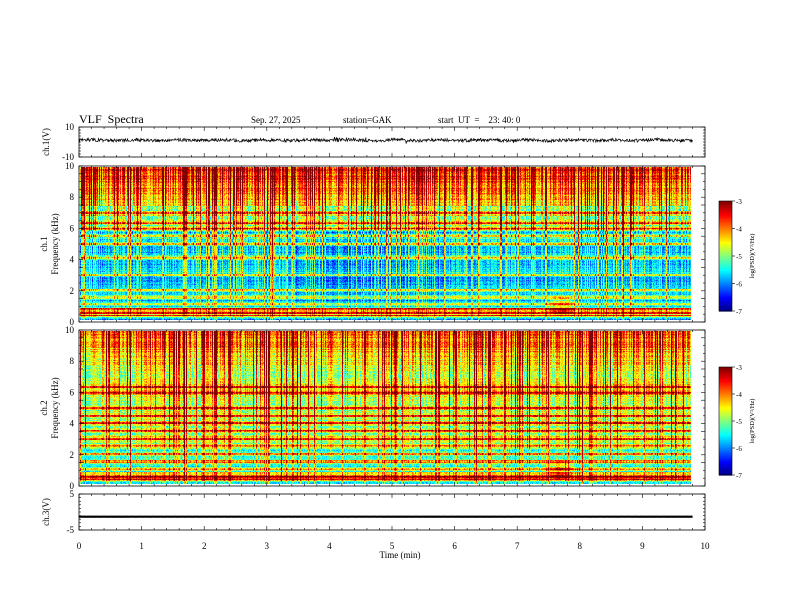 The height and width of the screenshot is (612, 792). What do you see at coordinates (329, 546) in the screenshot?
I see `x-tick-label: 4` at bounding box center [329, 546].